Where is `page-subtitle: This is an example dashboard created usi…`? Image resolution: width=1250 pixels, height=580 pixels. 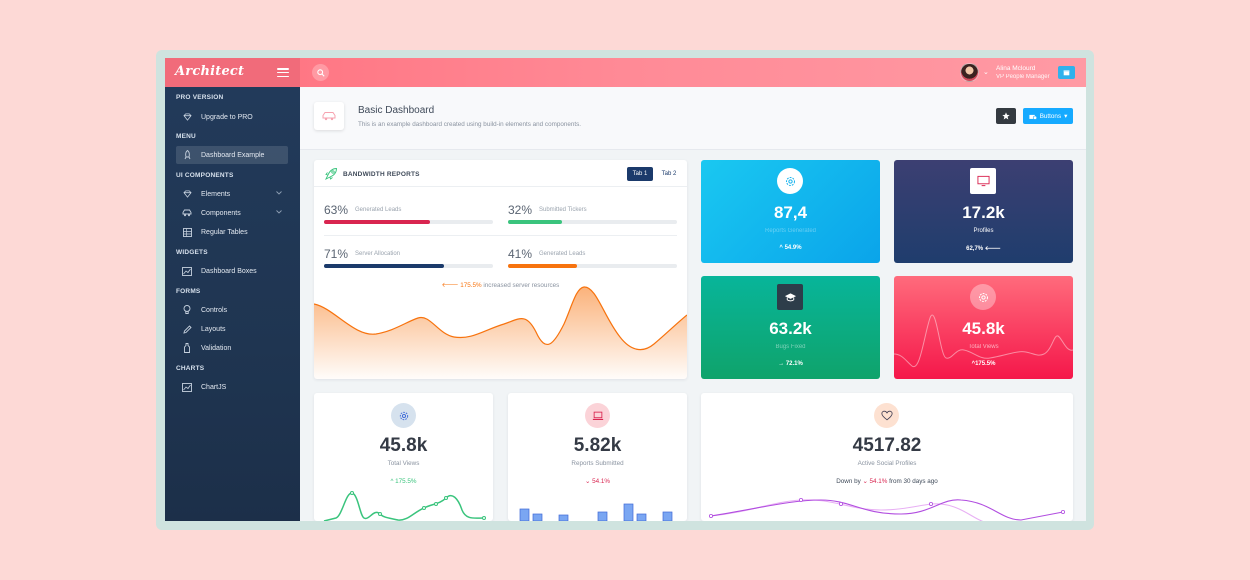 page-subtitle: This is an example dashboard created usi… is located at coordinates (469, 124).